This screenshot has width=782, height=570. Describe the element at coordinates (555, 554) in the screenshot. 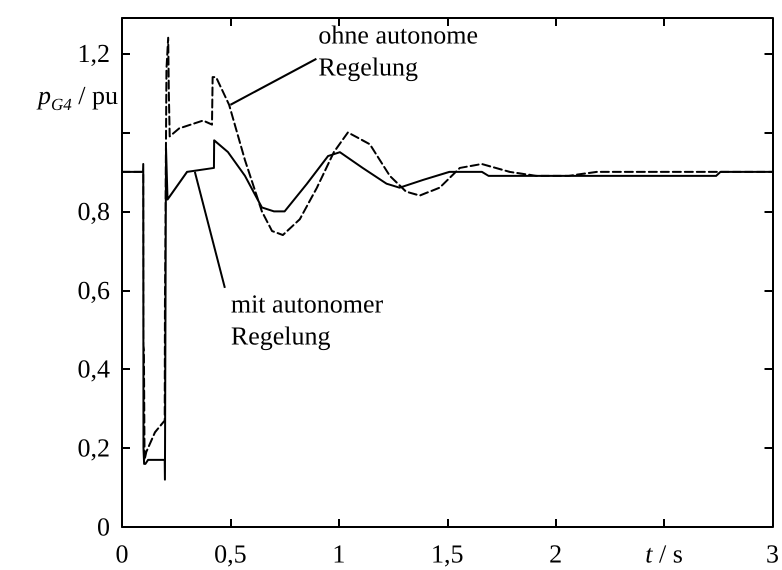

I see `x-tick-label: 2` at that location.